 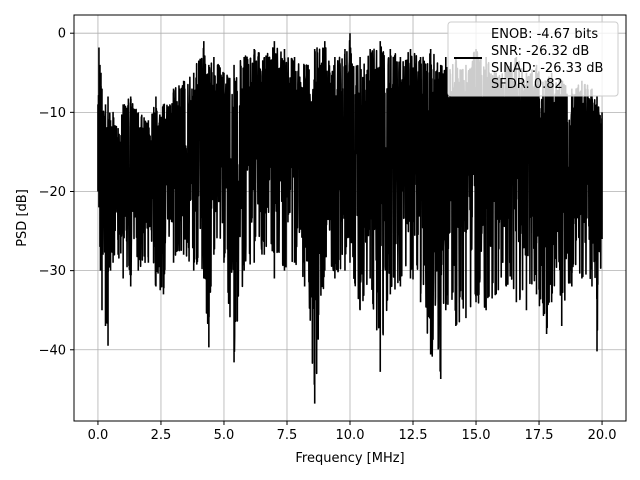 I want to click on x-tick-label: 0.0, so click(x=98, y=435).